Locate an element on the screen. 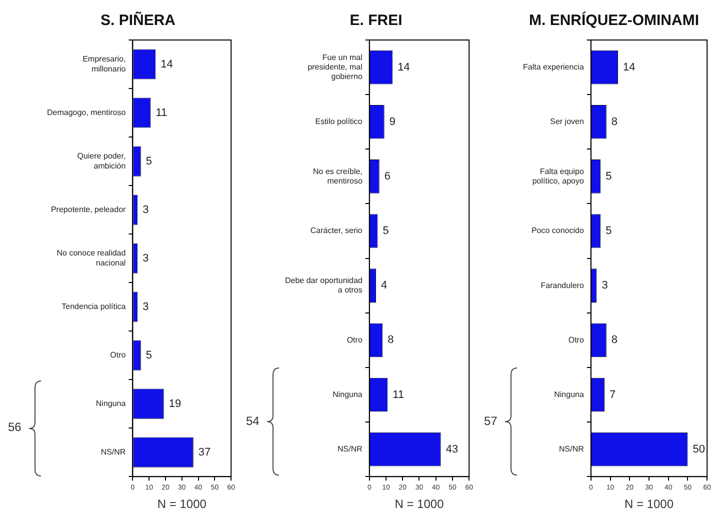 The image size is (716, 515). text: 54 is located at coordinates (253, 421).